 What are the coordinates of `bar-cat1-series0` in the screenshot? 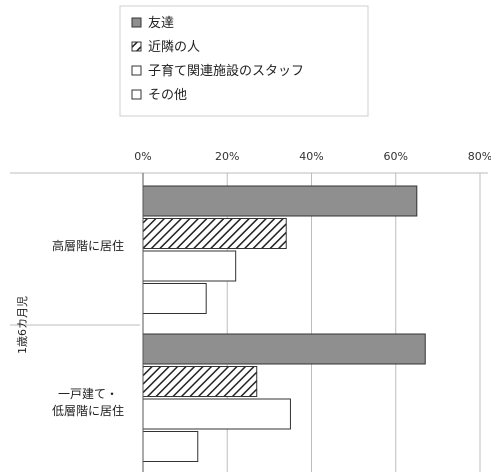 It's located at (284, 349).